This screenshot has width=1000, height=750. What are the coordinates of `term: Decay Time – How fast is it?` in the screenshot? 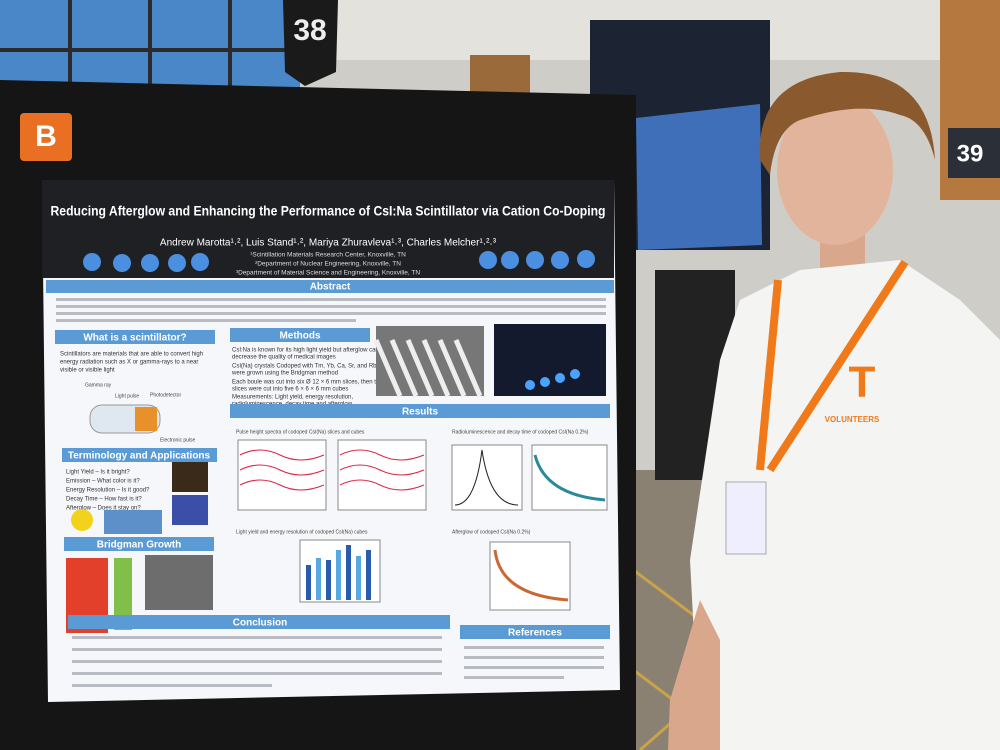 It's located at (104, 500).